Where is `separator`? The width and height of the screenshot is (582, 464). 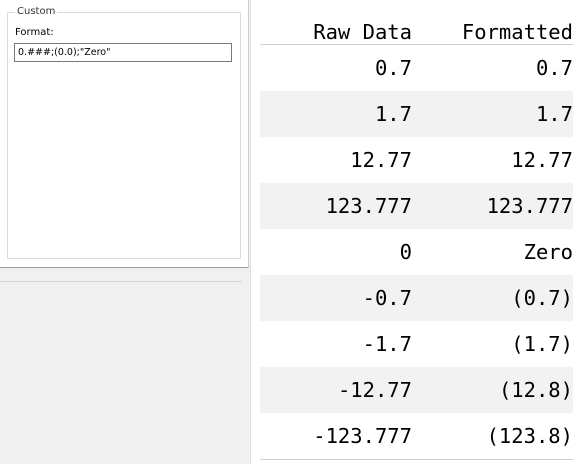 separator is located at coordinates (121, 281).